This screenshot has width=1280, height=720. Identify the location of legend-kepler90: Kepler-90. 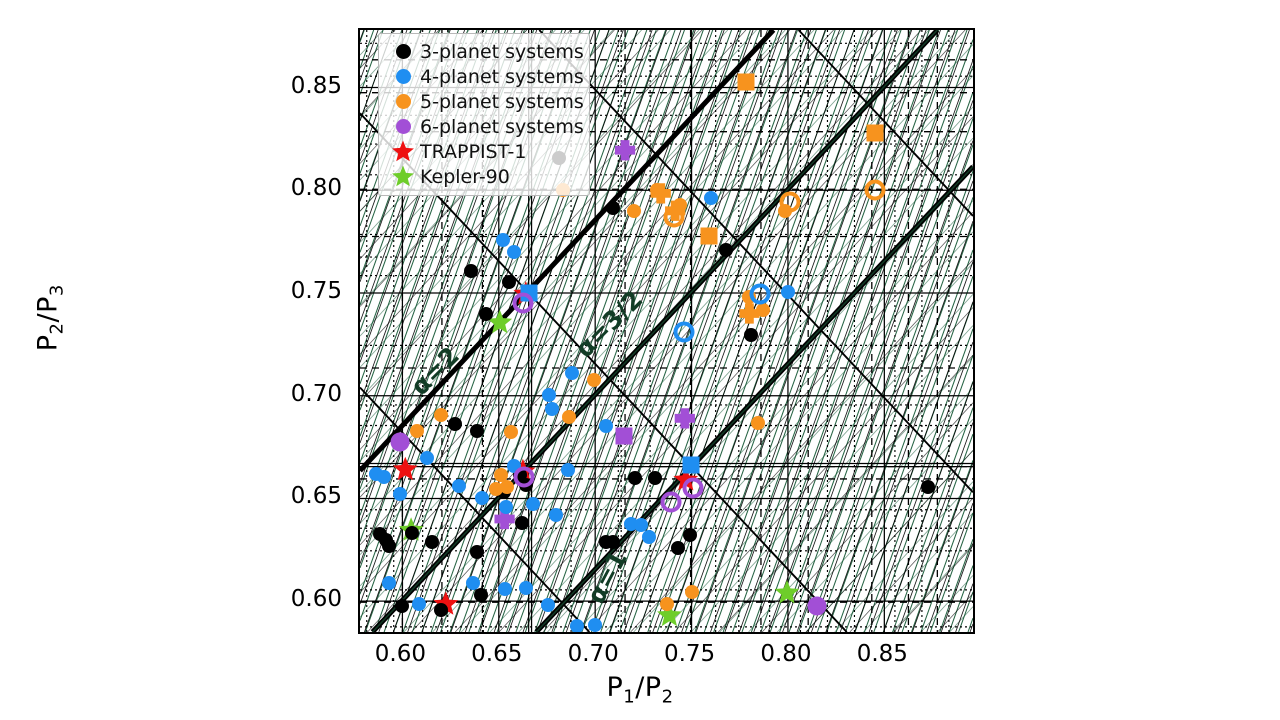
(484, 176).